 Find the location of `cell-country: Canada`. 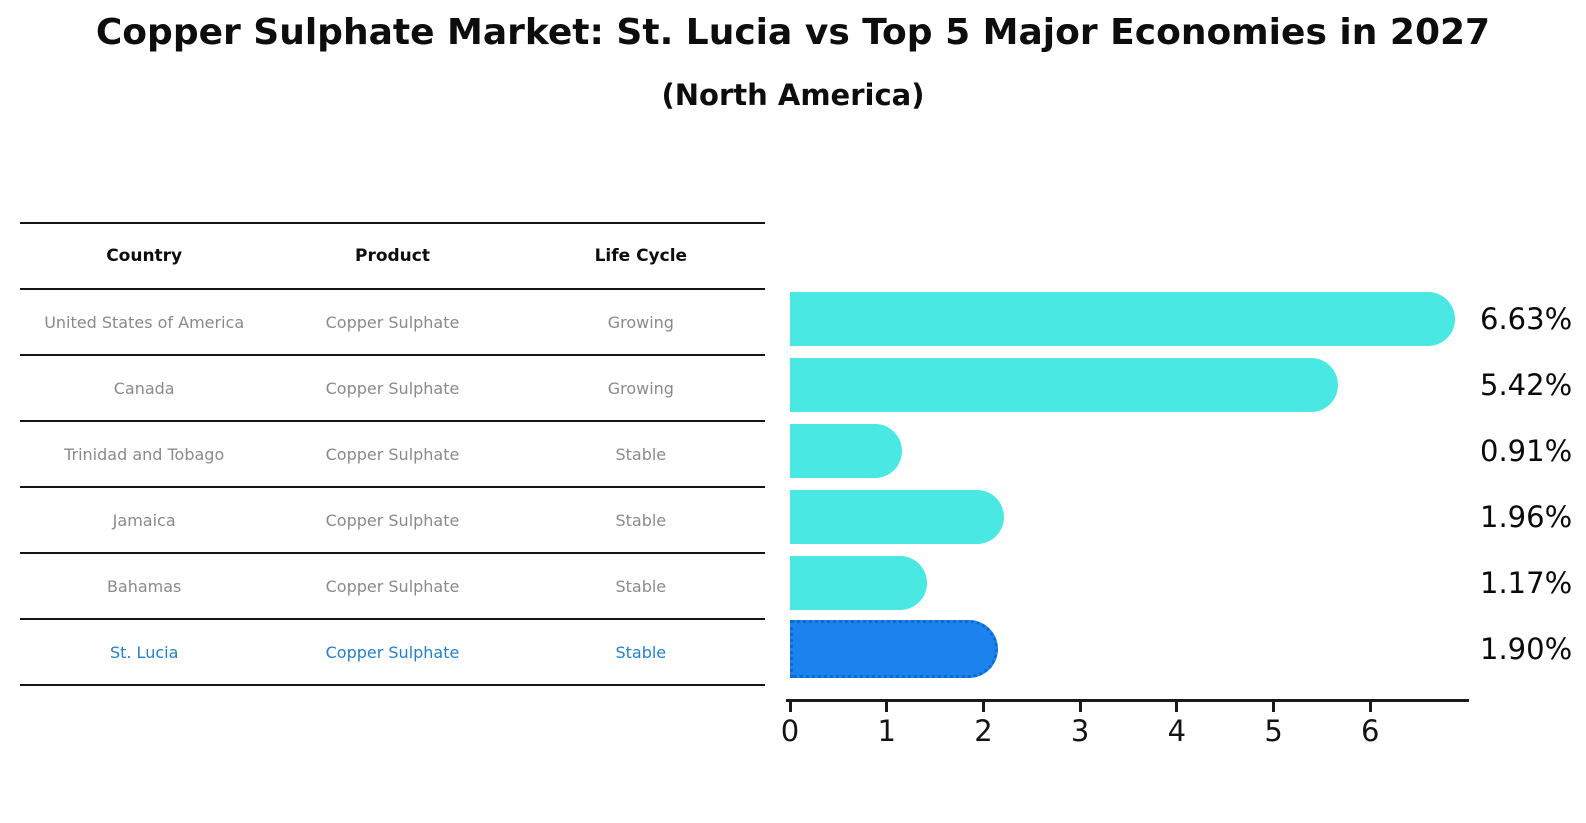

cell-country: Canada is located at coordinates (144, 388).